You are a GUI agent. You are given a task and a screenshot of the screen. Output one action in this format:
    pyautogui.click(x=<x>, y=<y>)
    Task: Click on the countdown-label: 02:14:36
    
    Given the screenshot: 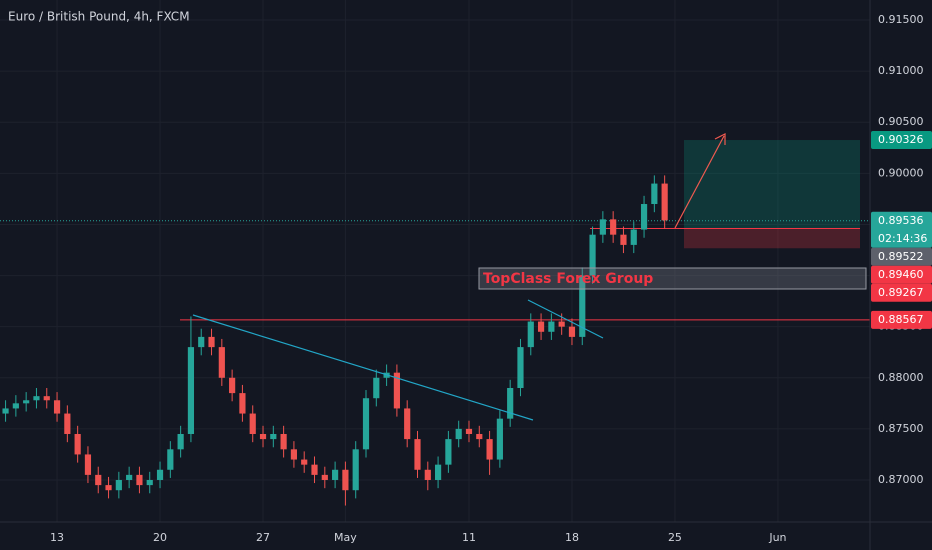 What is the action you would take?
    pyautogui.click(x=902, y=238)
    